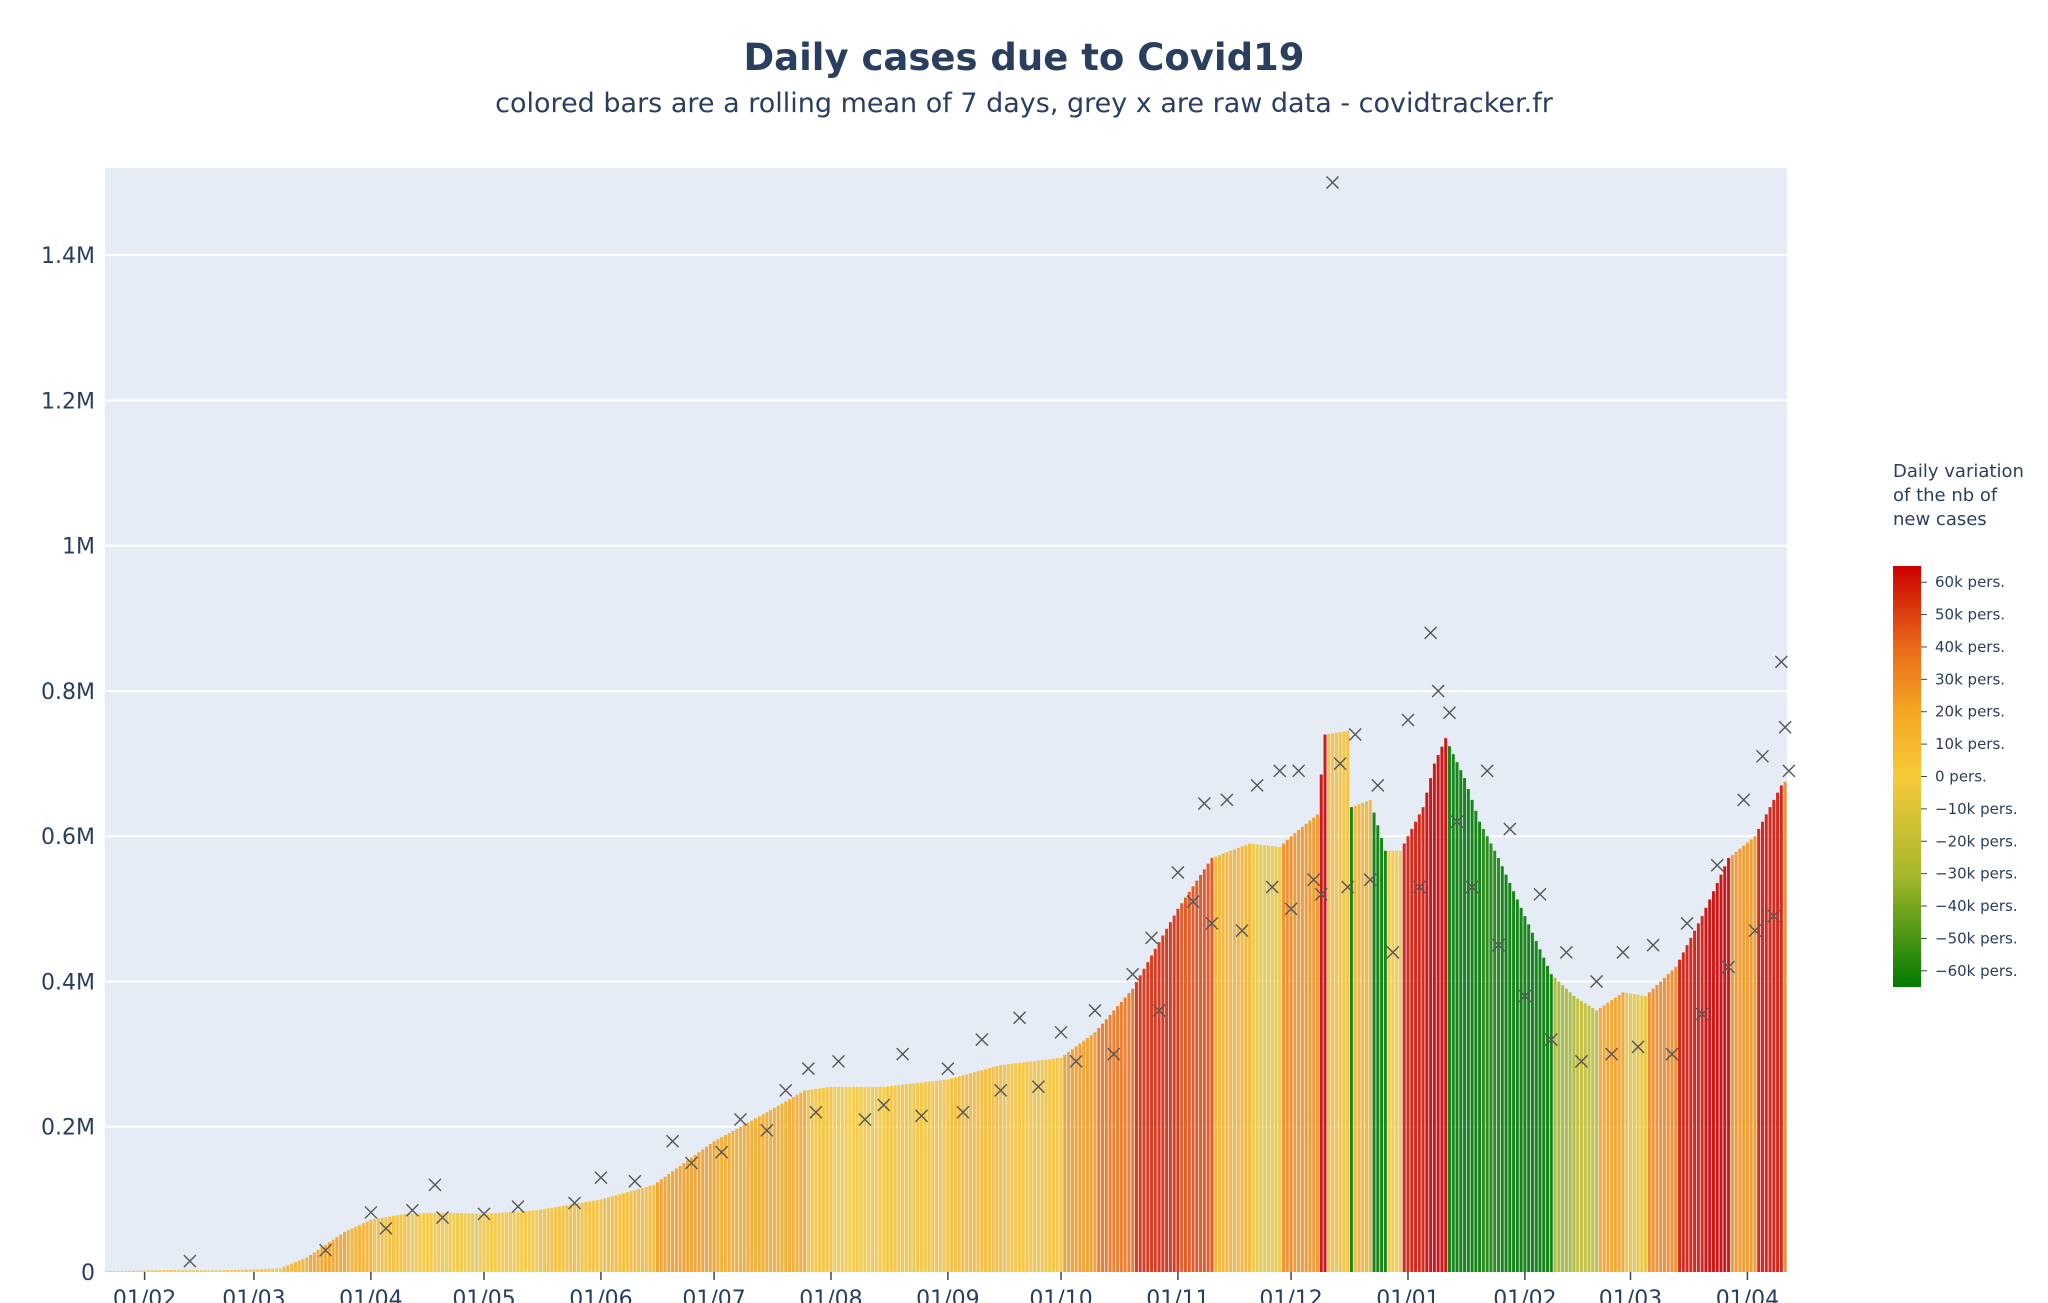 The height and width of the screenshot is (1303, 2048). What do you see at coordinates (600, 1295) in the screenshot?
I see `x-tick-label: 01/06` at bounding box center [600, 1295].